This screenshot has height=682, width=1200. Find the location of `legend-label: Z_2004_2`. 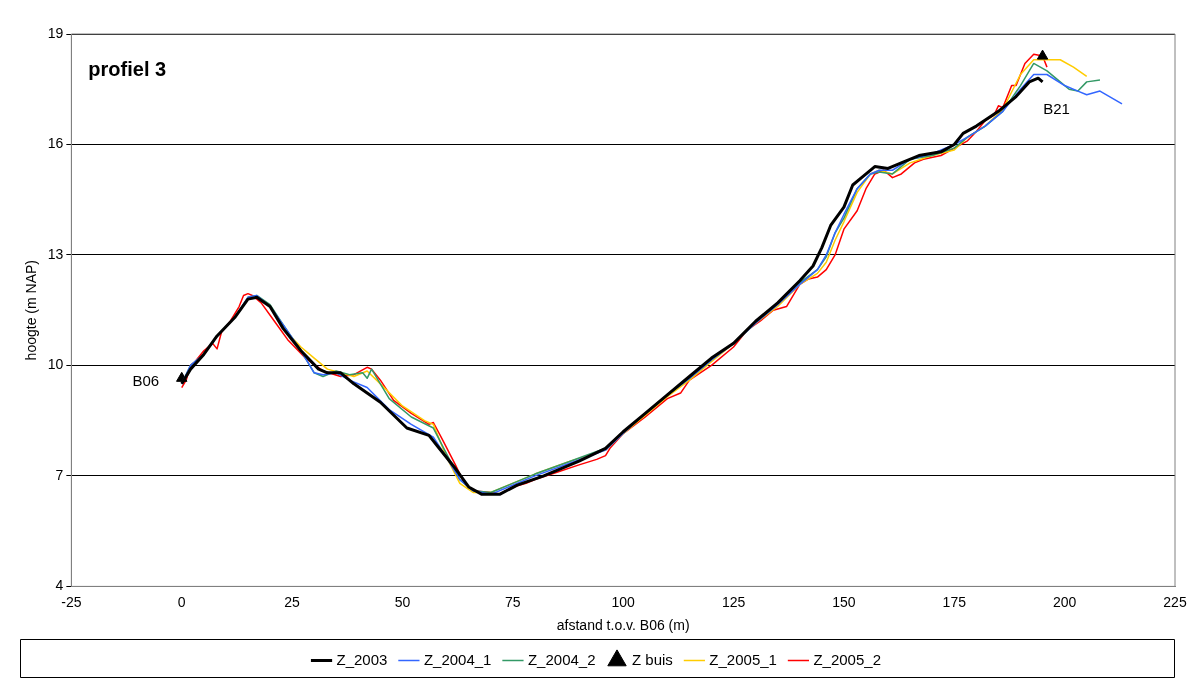

legend-label: Z_2004_2 is located at coordinates (561, 659).